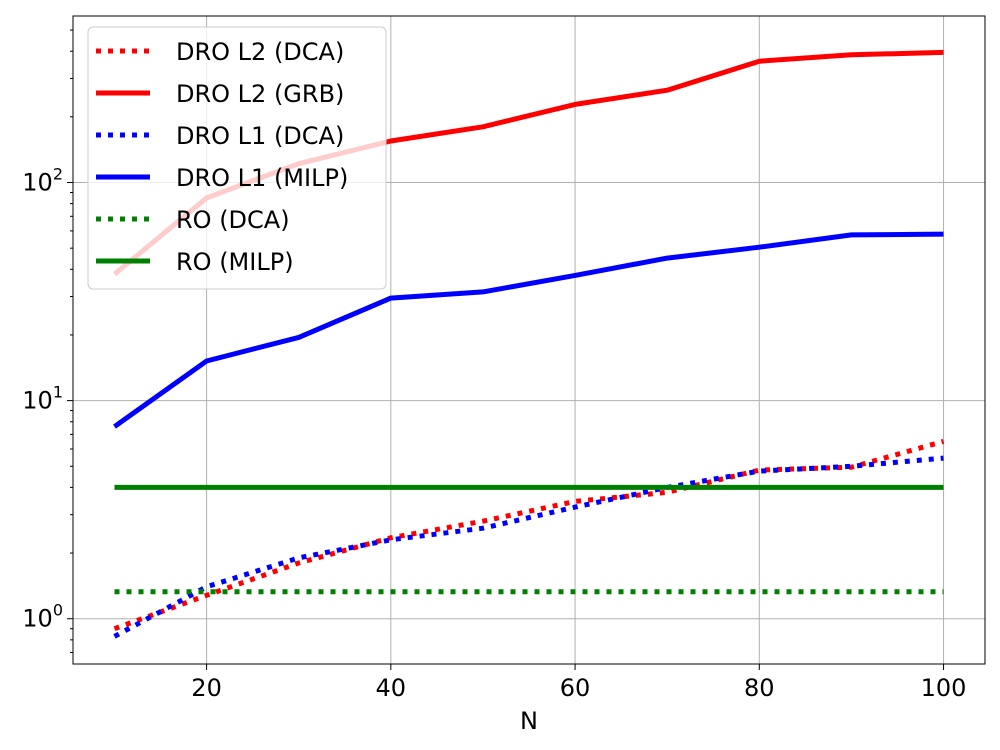 Image resolution: width=1000 pixels, height=750 pixels. I want to click on legend-label: RO (DCA), so click(233, 220).